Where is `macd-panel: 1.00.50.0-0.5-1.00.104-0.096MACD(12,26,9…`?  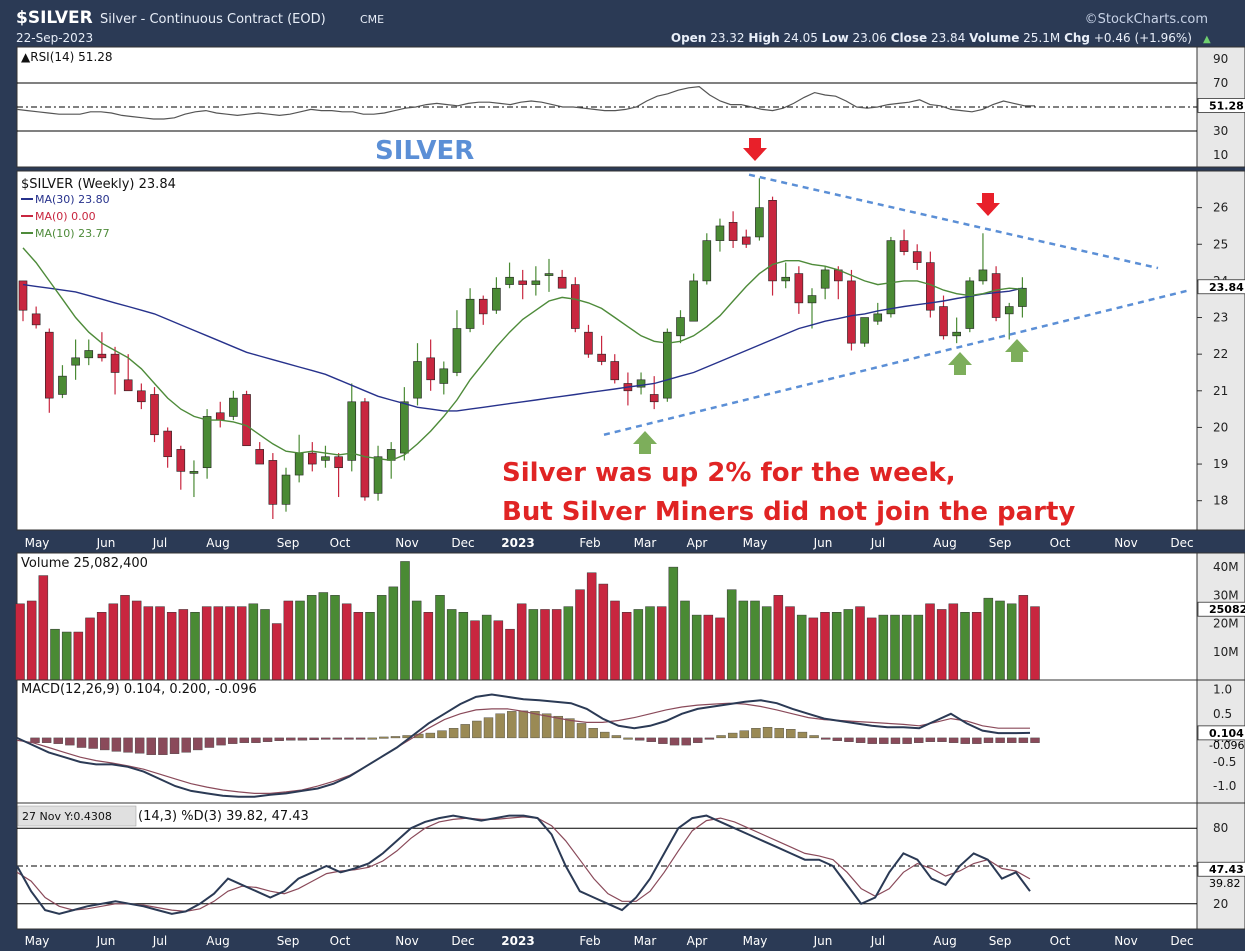 macd-panel: 1.00.50.0-0.5-1.00.104-0.096MACD(12,26,9… is located at coordinates (630, 741).